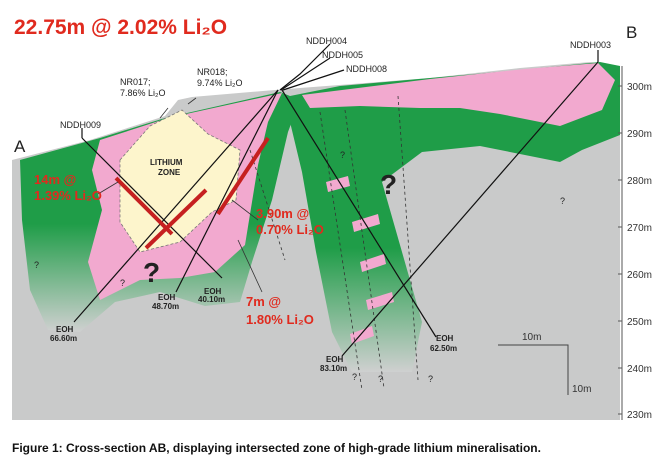 This screenshot has width=658, height=463. I want to click on hole-name: NDDH003, so click(590, 45).